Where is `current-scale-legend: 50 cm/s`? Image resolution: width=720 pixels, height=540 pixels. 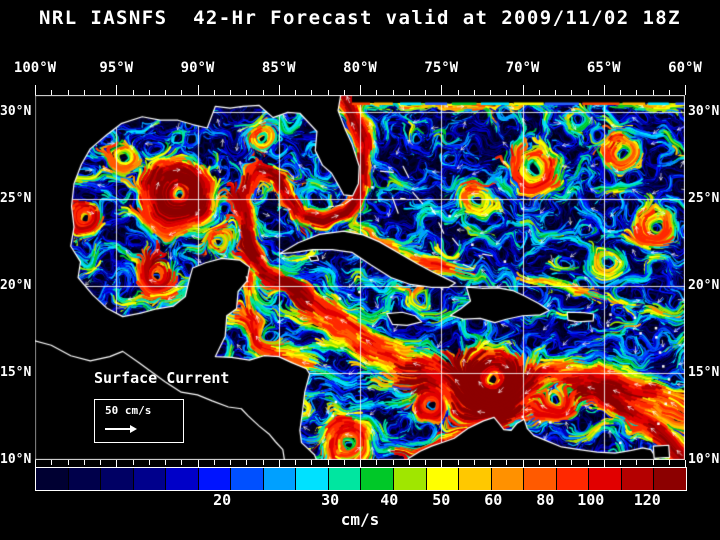
current-scale-legend: 50 cm/s is located at coordinates (139, 421).